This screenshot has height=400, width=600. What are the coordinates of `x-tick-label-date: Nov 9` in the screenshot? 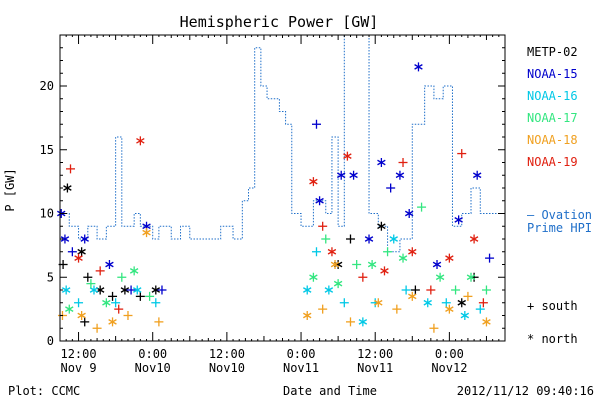 It's located at (78, 368).